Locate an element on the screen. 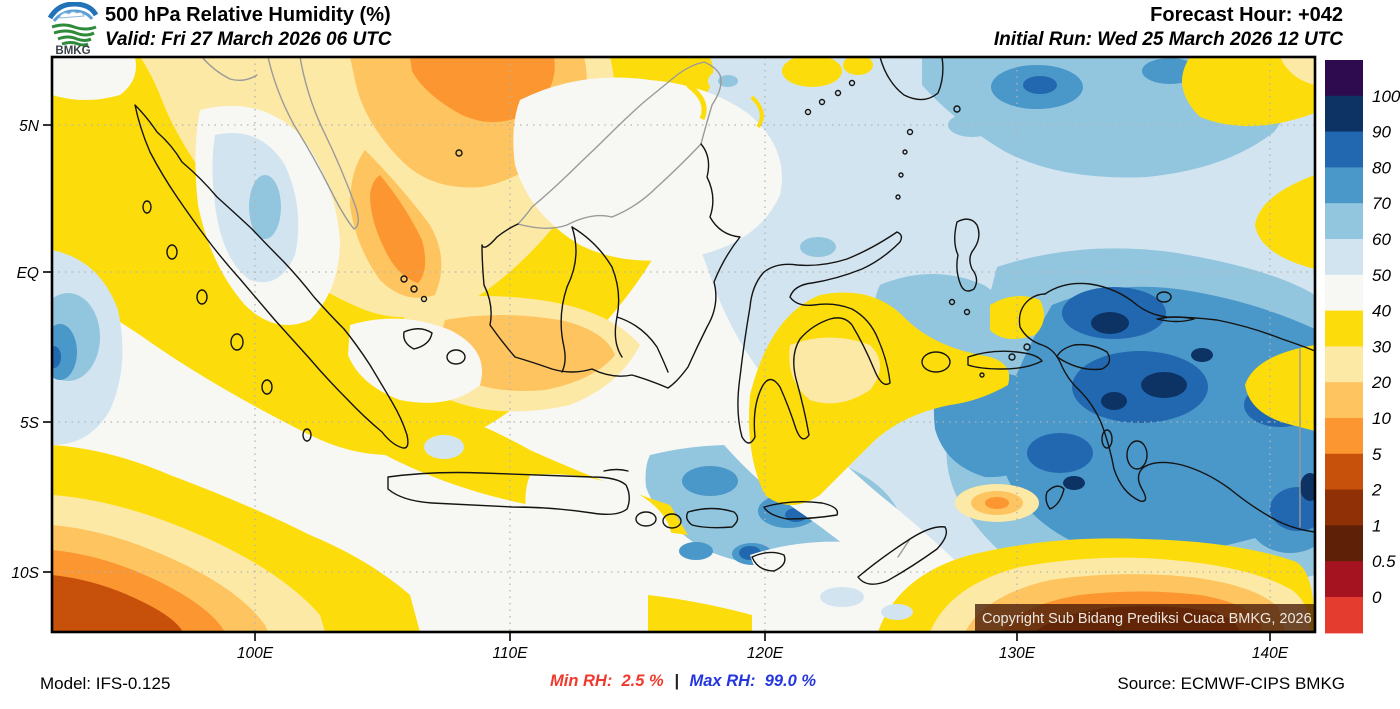  logo-blue-arc2 is located at coordinates (73, 15).